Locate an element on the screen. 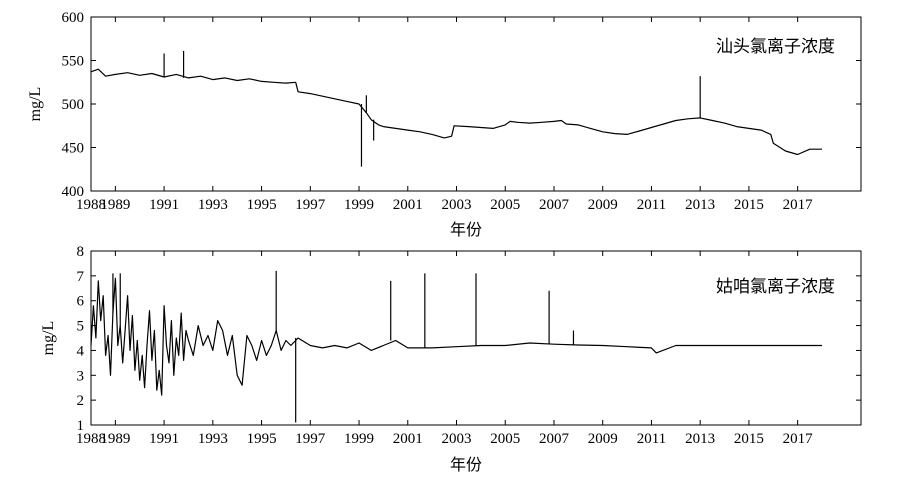 The height and width of the screenshot is (485, 904). y-tick-label: 4 is located at coordinates (81, 351).